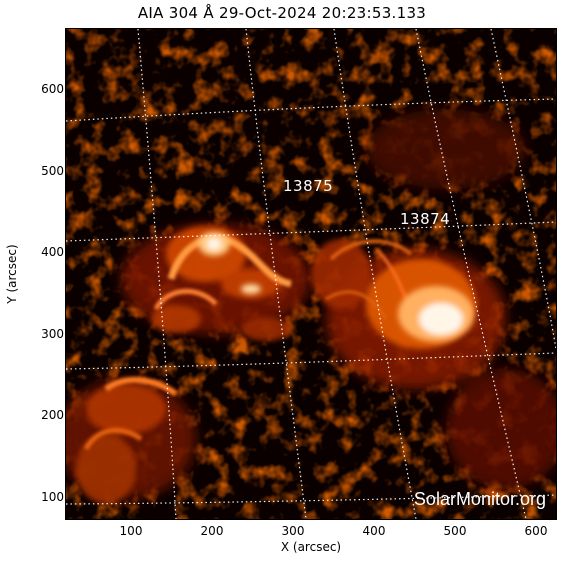  I want to click on x-axis-label: X (arcsec), so click(311, 547).